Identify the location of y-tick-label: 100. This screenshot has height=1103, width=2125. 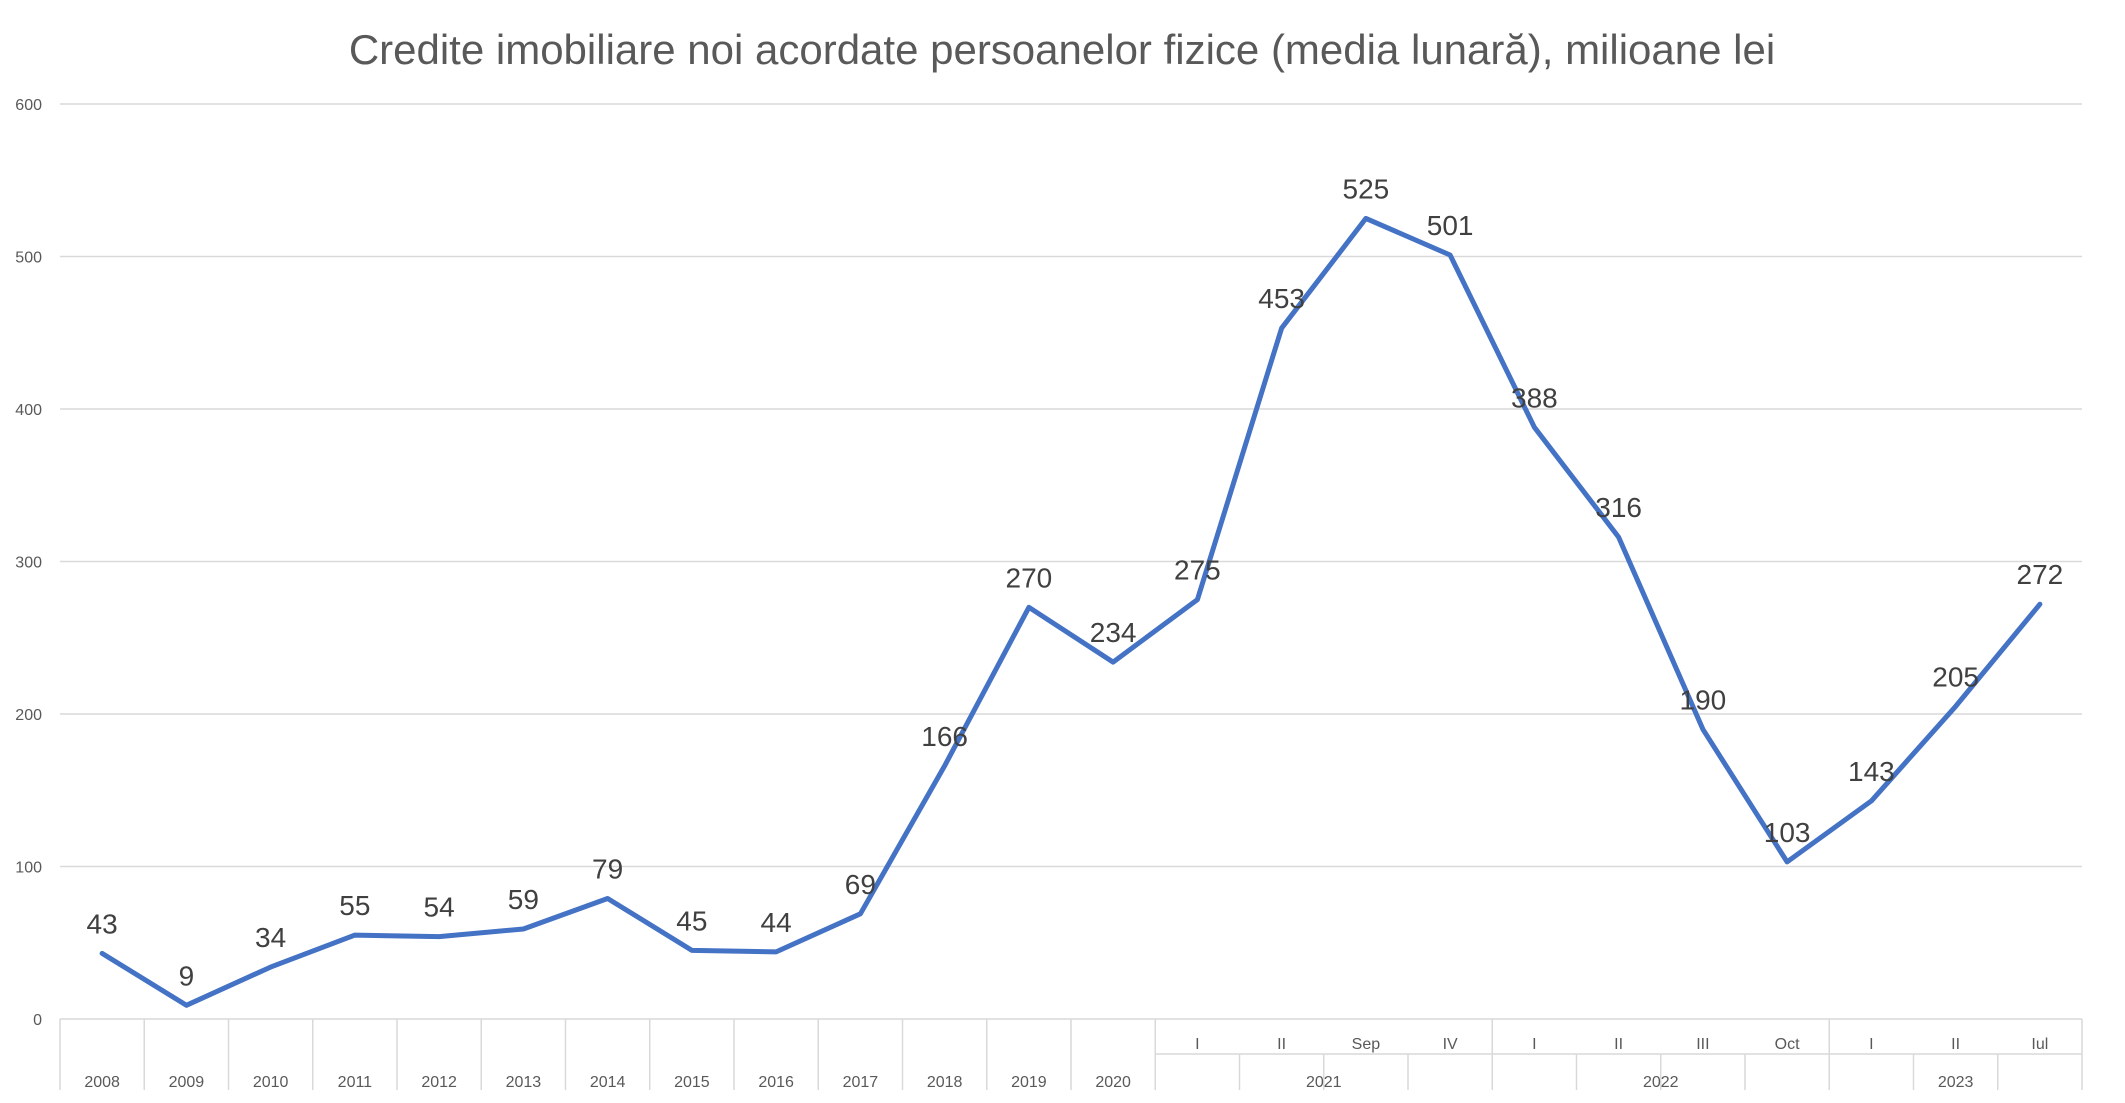
(28, 868).